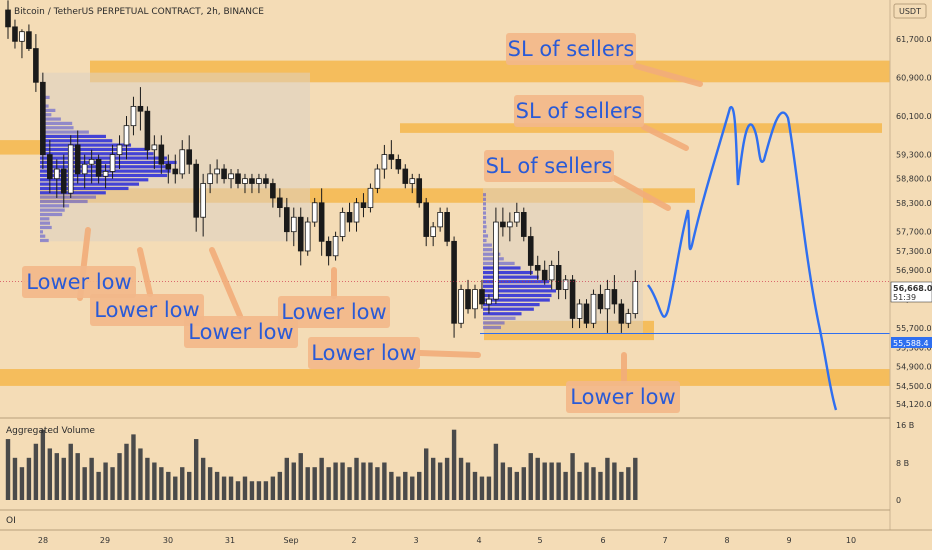  What do you see at coordinates (478, 540) in the screenshot?
I see `time-tick-7: 4` at bounding box center [478, 540].